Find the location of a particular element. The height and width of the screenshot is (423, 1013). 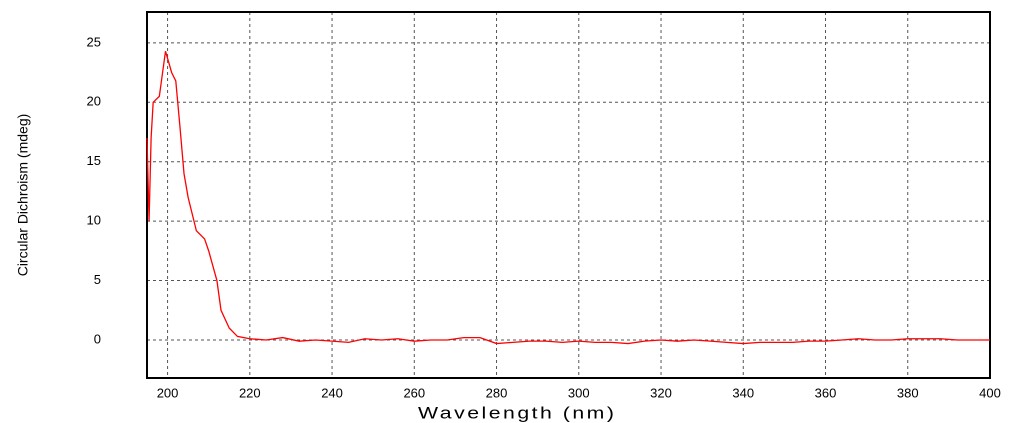

x-tick-label: 400 is located at coordinates (990, 392).